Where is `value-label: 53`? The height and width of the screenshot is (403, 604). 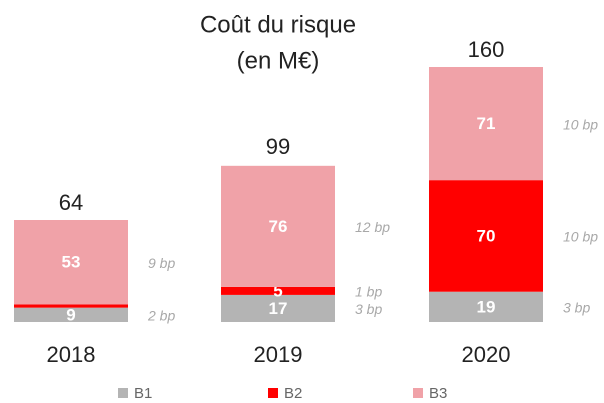
value-label: 53 is located at coordinates (71, 262).